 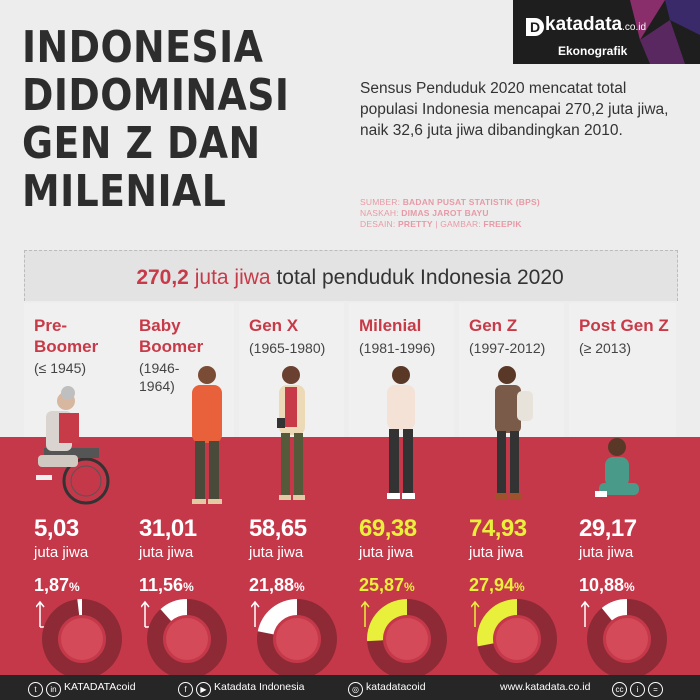 What do you see at coordinates (514, 432) in the screenshot?
I see `teen-backpack-icon` at bounding box center [514, 432].